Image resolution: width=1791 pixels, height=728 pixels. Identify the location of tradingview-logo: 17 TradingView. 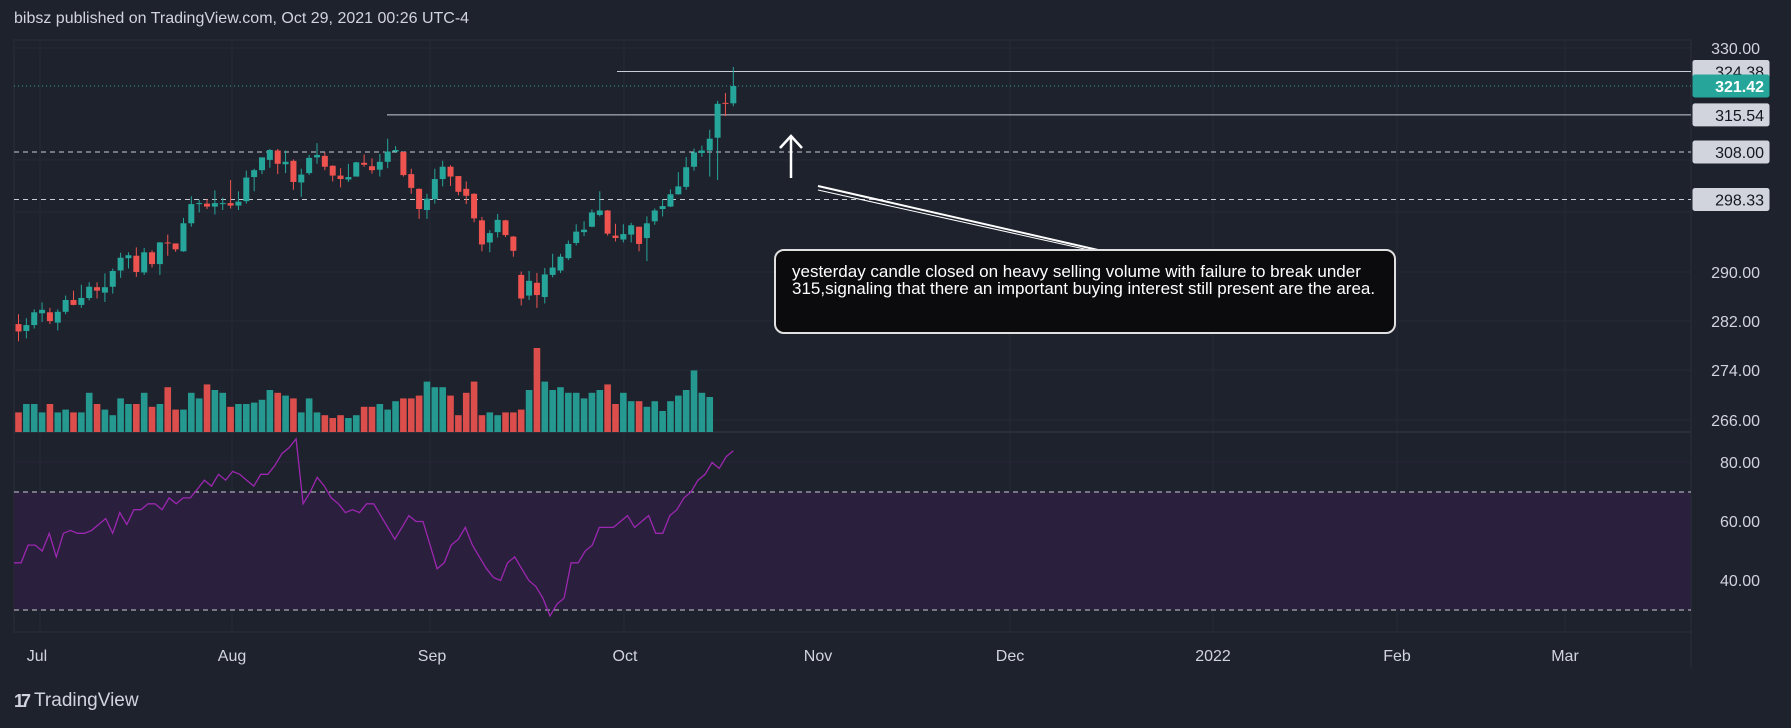
(76, 701).